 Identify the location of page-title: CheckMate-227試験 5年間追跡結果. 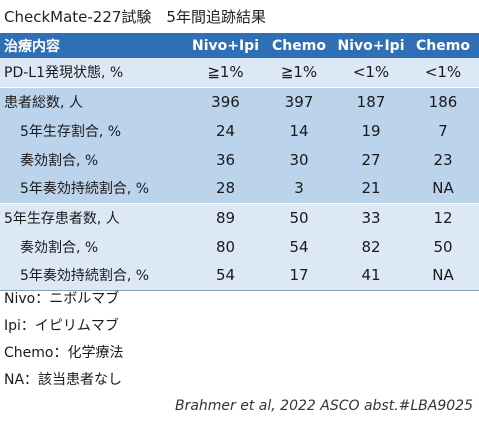
(135, 17).